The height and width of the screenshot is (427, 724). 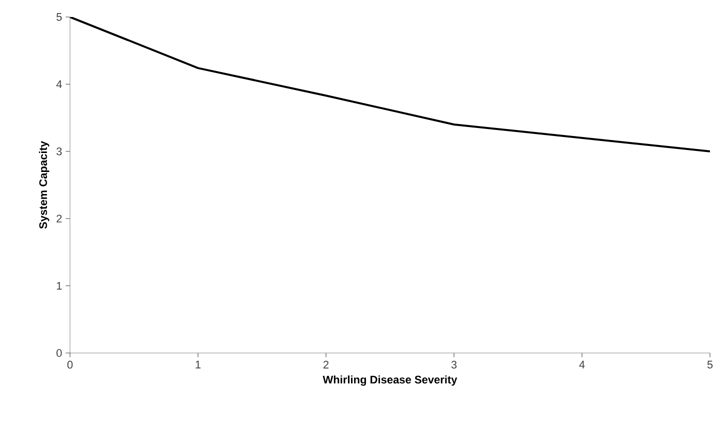 What do you see at coordinates (59, 84) in the screenshot?
I see `y-tick-label: 4` at bounding box center [59, 84].